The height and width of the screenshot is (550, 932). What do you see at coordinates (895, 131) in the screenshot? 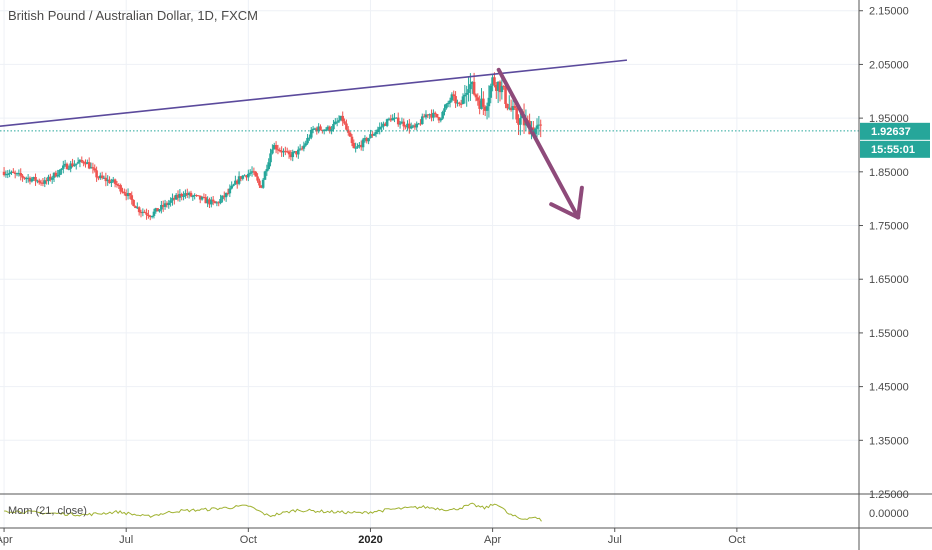
I see `last-price-tag` at bounding box center [895, 131].